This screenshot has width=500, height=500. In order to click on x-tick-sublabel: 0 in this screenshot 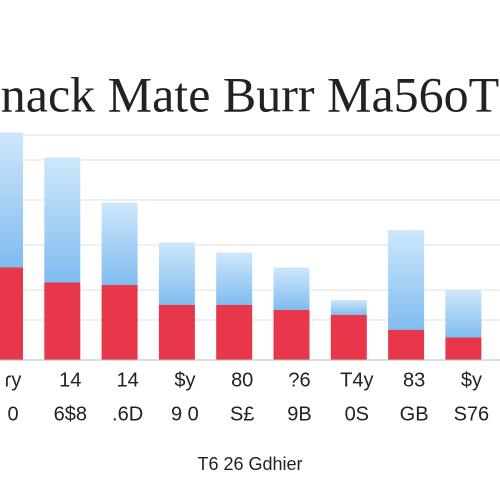, I will do `click(12, 414)`.